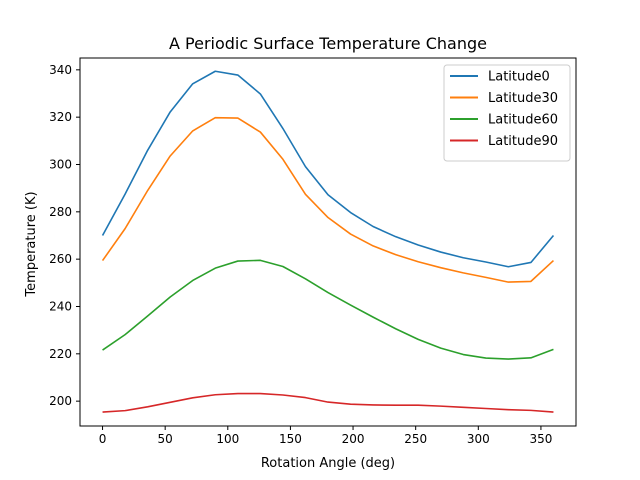 The image size is (640, 480). I want to click on legend-label-latitude30: Latitude30, so click(523, 98).